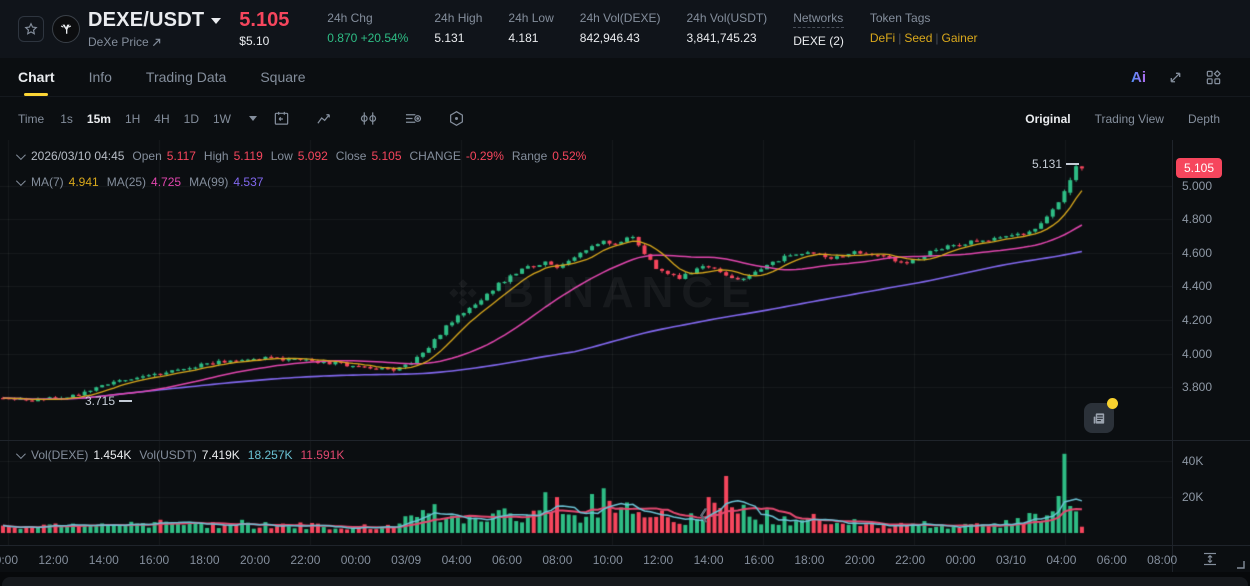  What do you see at coordinates (9, 560) in the screenshot?
I see `time-tick: 10:00` at bounding box center [9, 560].